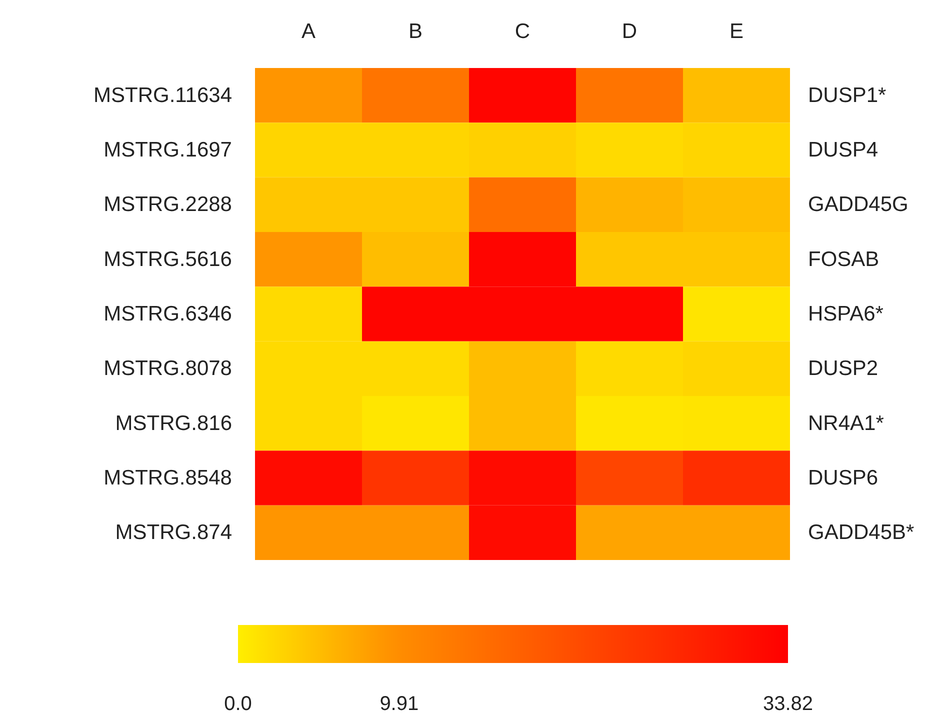 This screenshot has height=715, width=950. What do you see at coordinates (168, 314) in the screenshot?
I see `y-tick-label: MSTRG.6346` at bounding box center [168, 314].